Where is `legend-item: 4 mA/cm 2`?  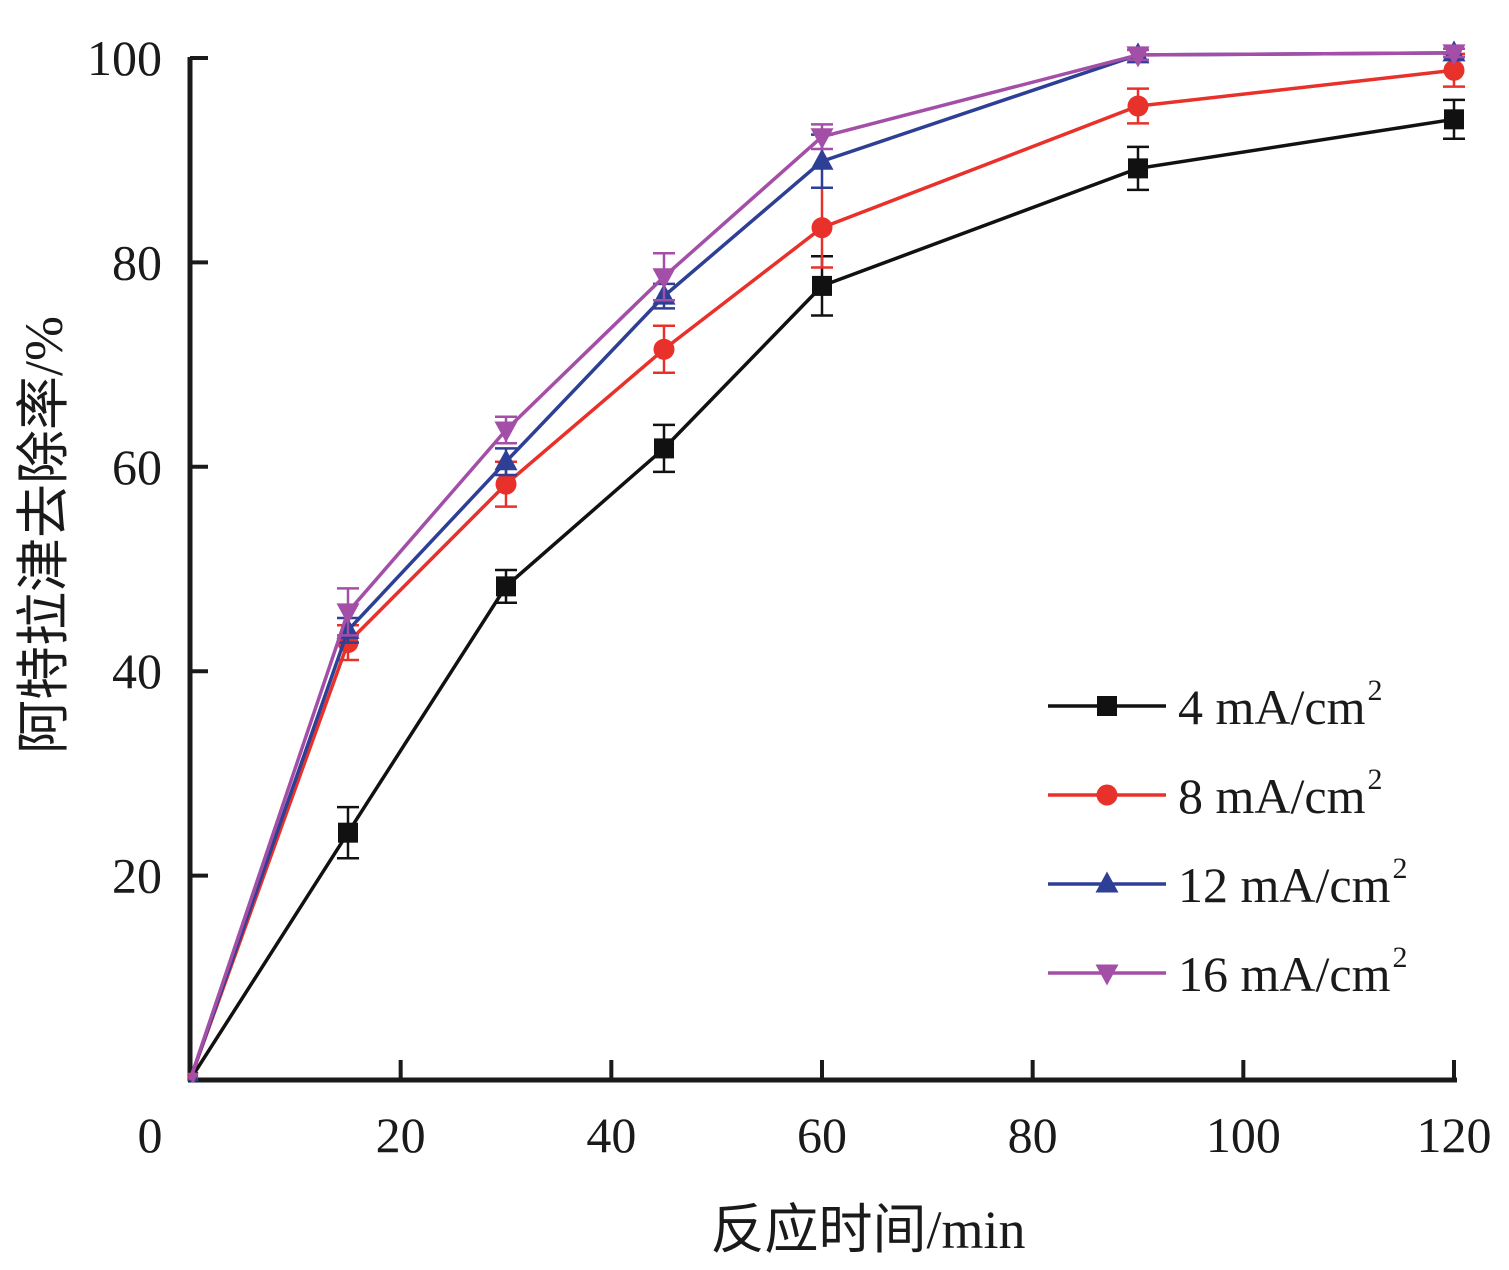 legend-item: 4 mA/cm 2 is located at coordinates (1215, 704).